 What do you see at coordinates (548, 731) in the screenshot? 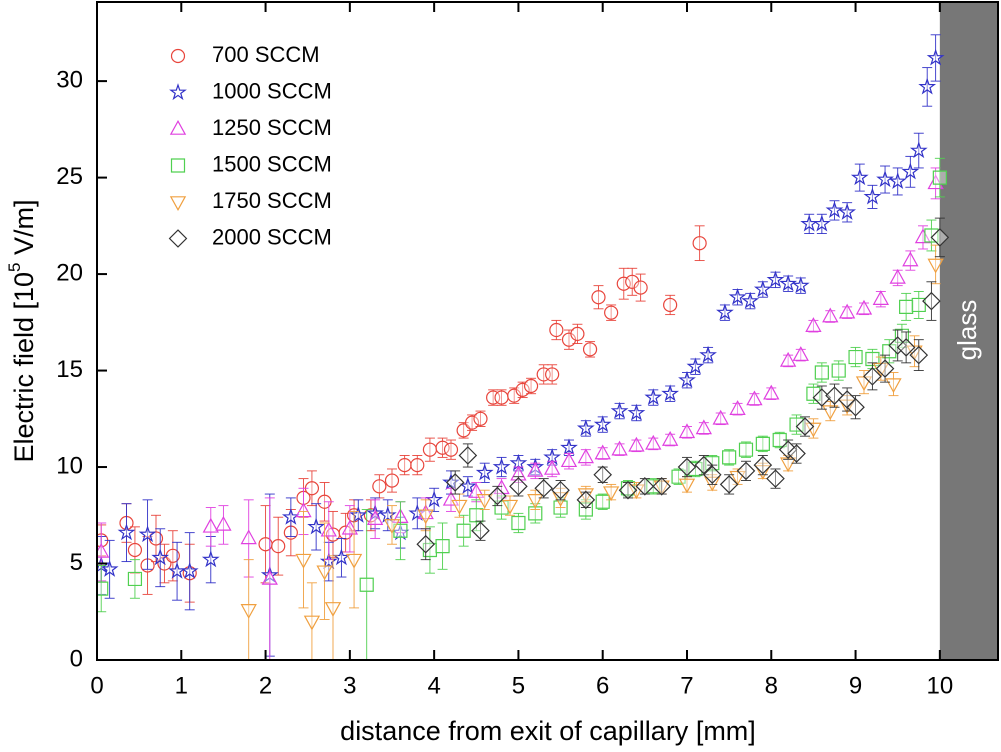
I see `x-axis-label: distance from exit of capillary [mm]` at bounding box center [548, 731].